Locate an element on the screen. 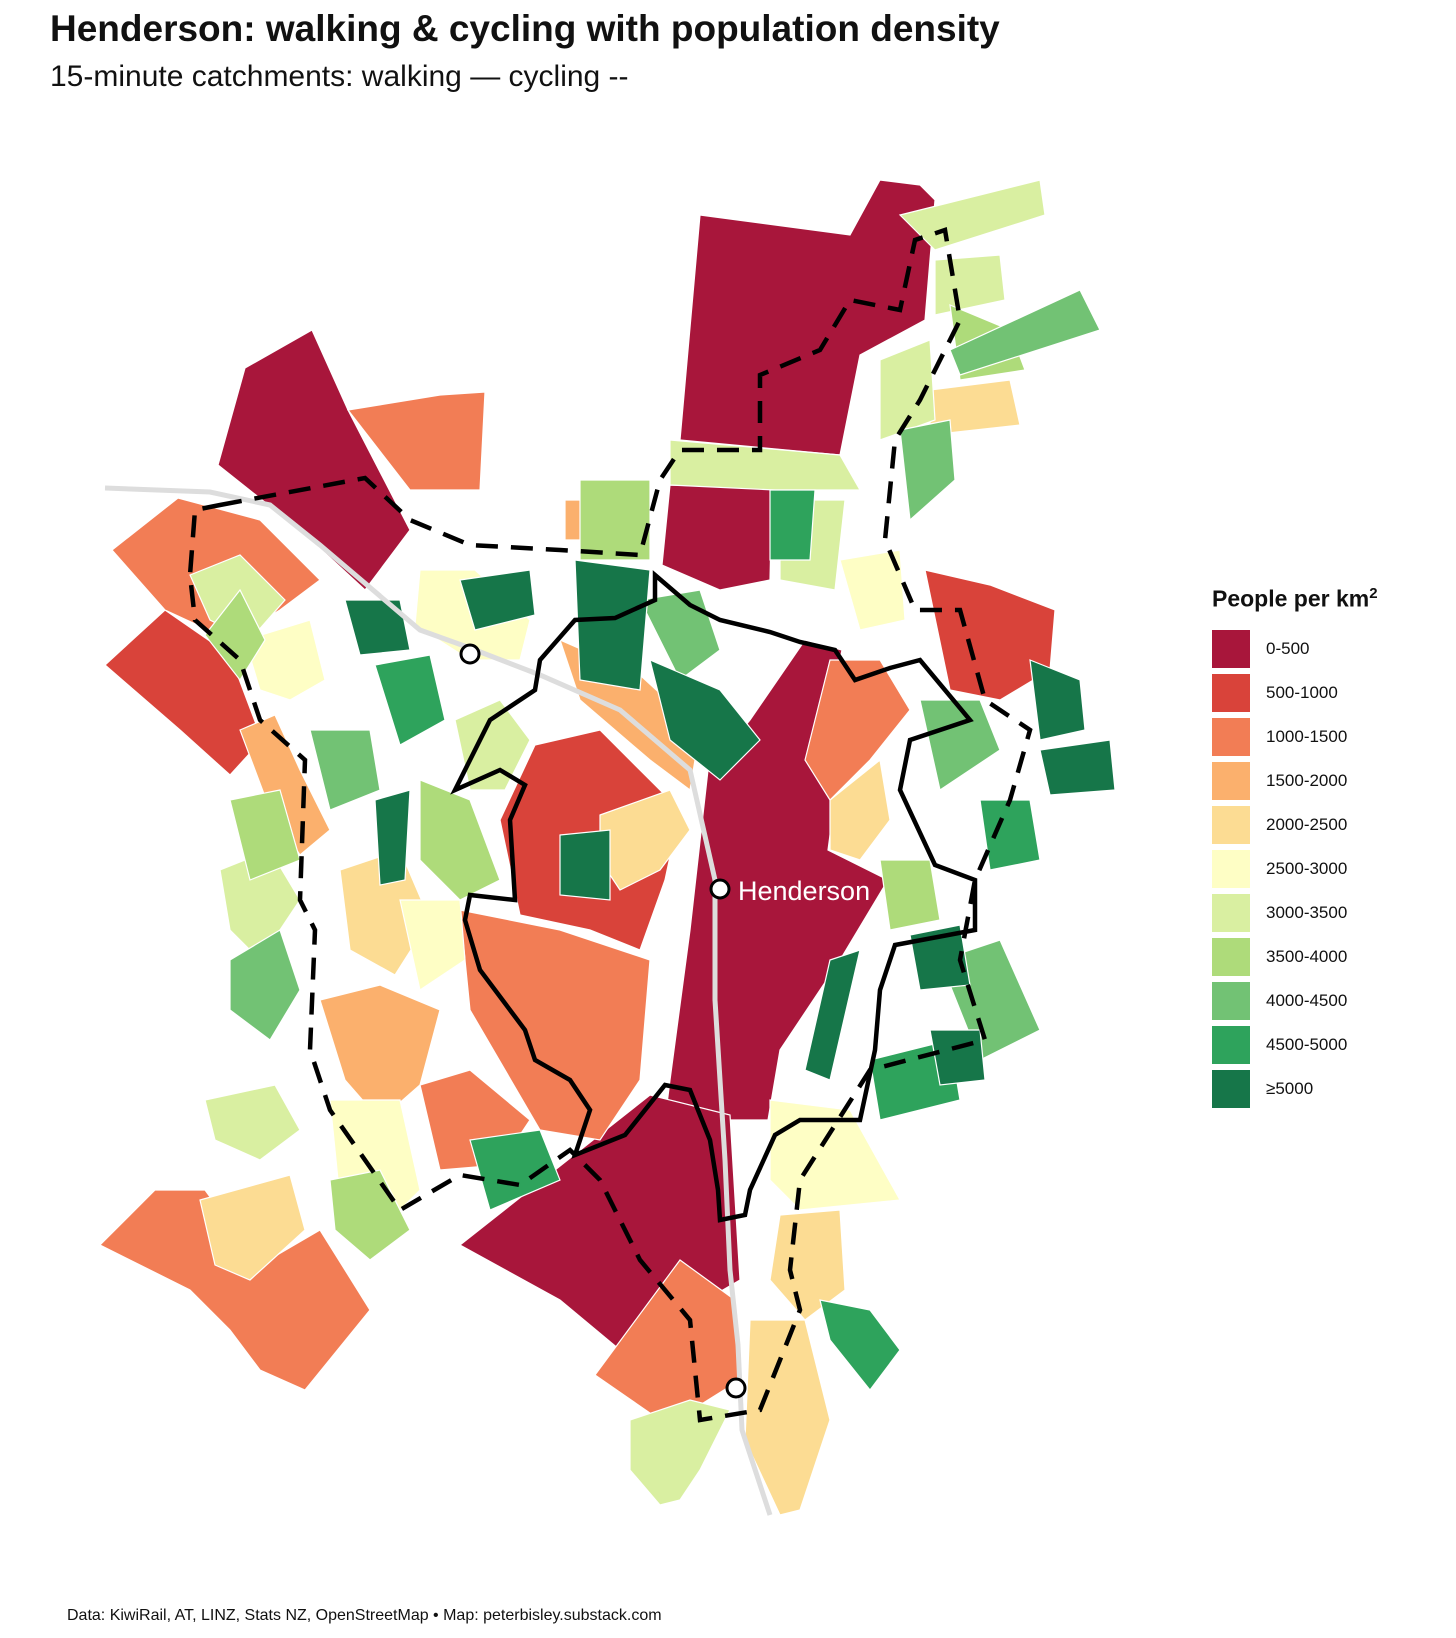  legend-item: ≥5000 is located at coordinates (1327, 1089).